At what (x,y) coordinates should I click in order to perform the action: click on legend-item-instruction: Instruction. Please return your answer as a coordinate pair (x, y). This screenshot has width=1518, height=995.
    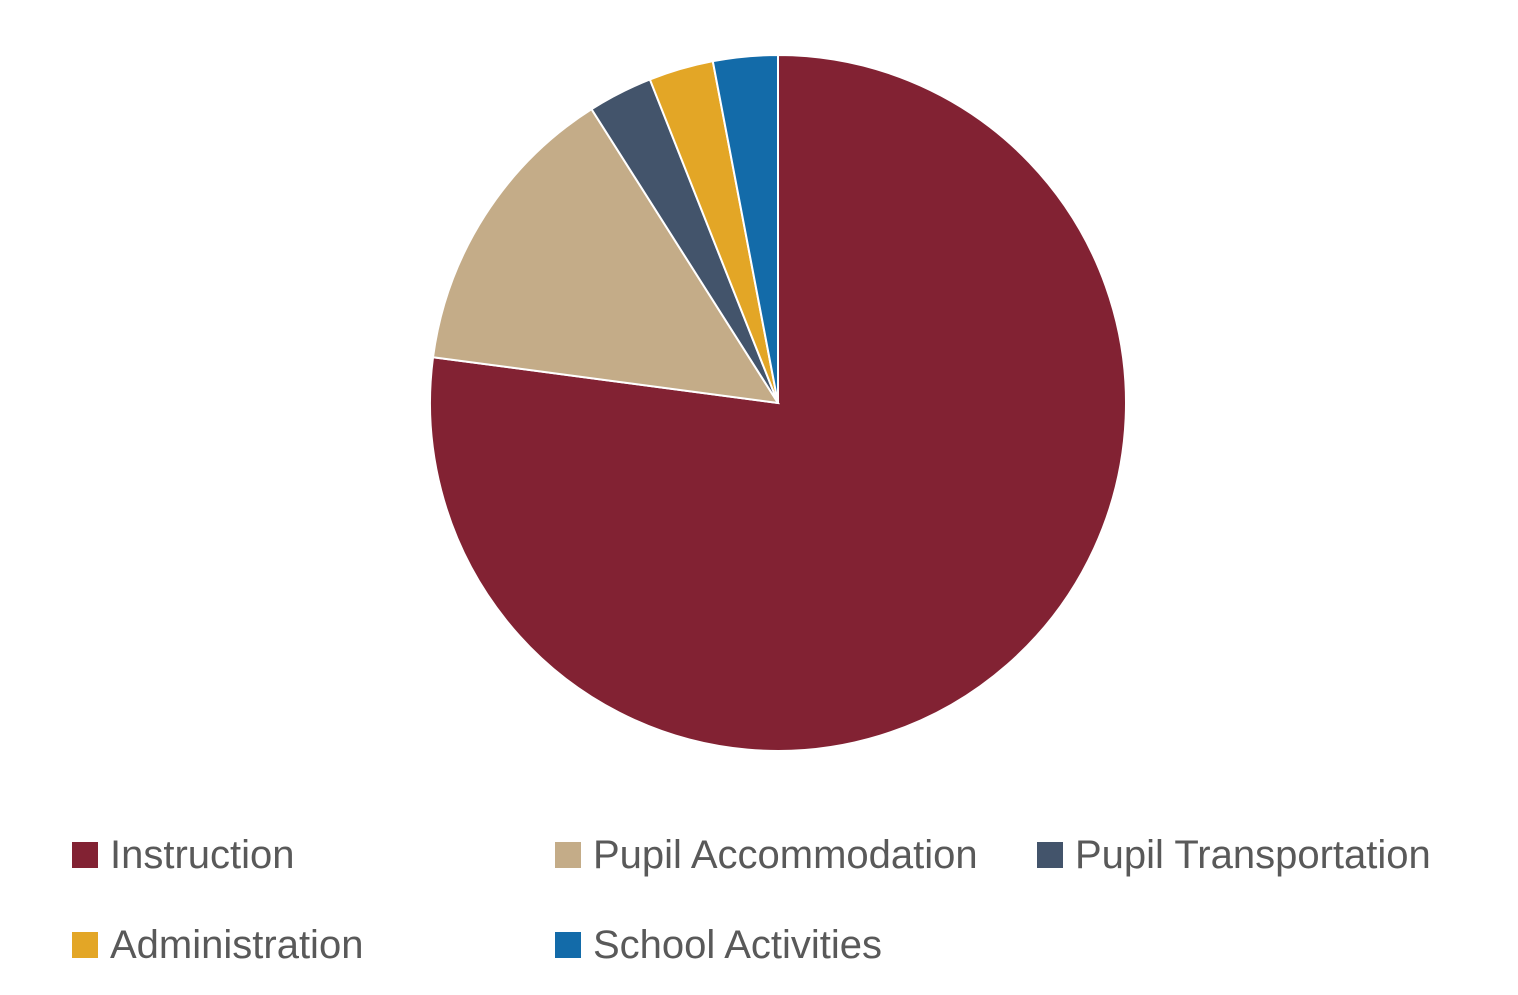
    Looking at the image, I should click on (183, 855).